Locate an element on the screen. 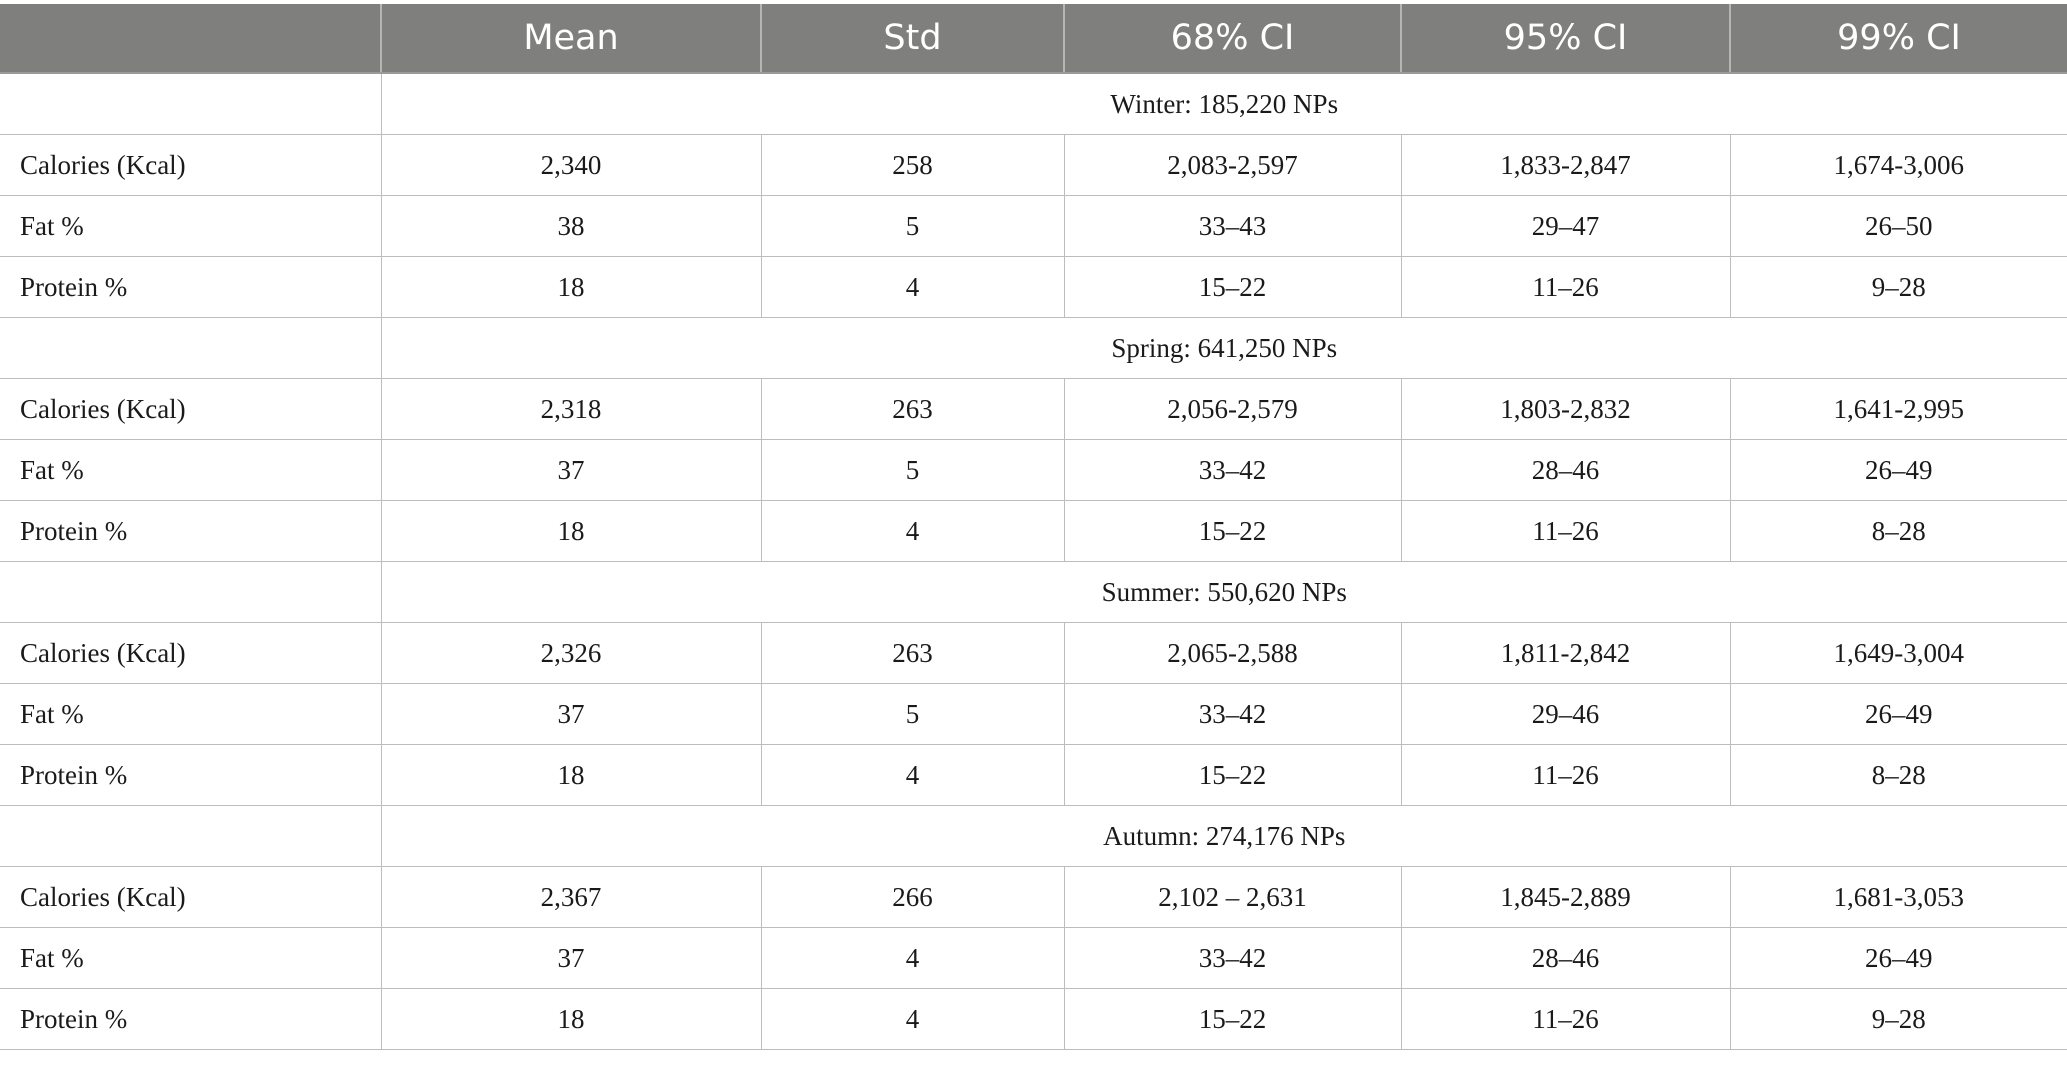 The width and height of the screenshot is (2067, 1073). section-title: Winter: 185,220 NPs is located at coordinates (1223, 104).